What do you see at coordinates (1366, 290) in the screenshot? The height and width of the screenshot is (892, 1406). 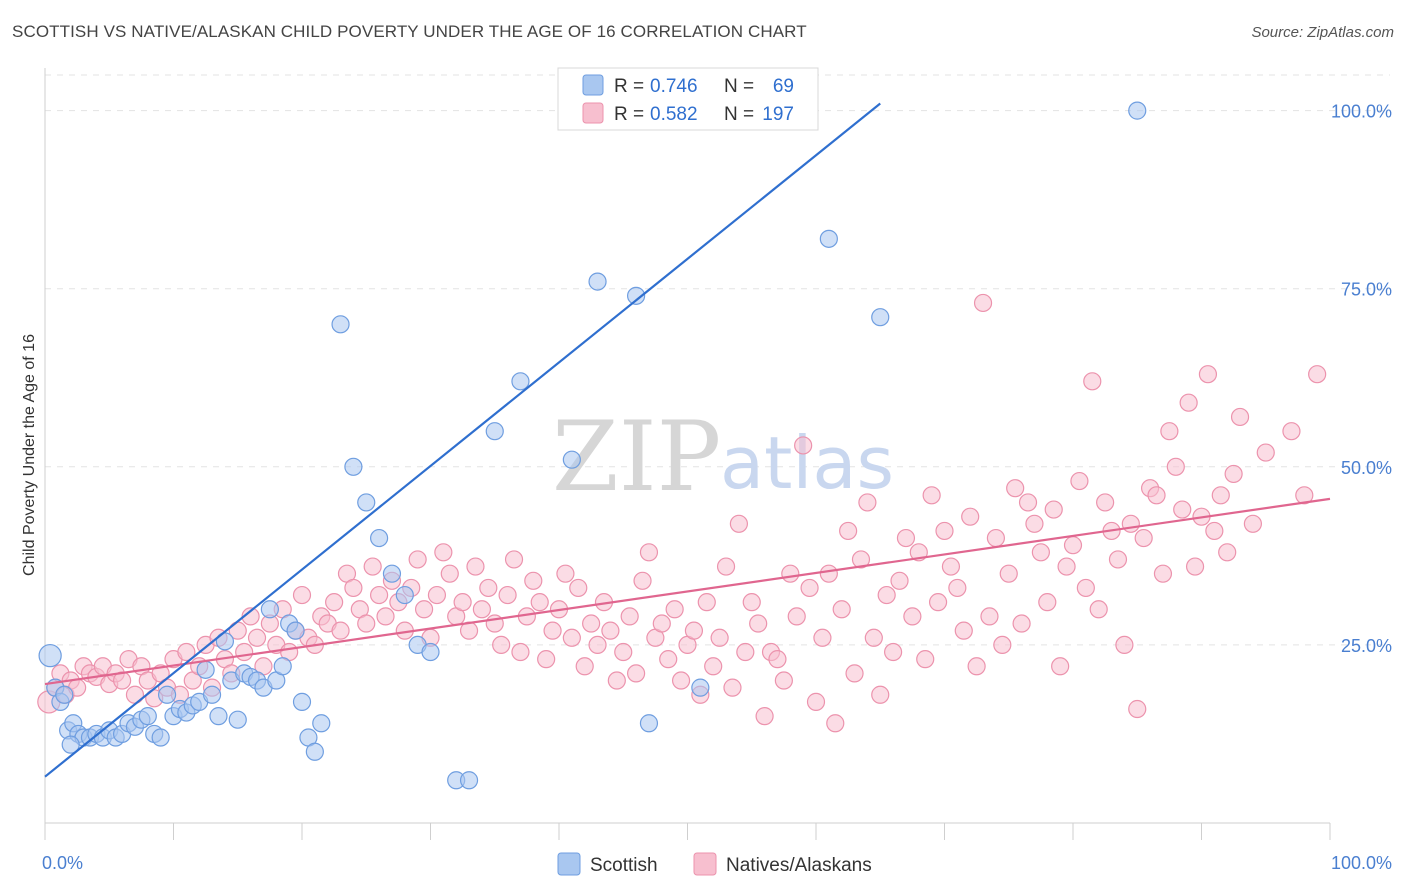 I see `y-tick-label: 75.0%` at bounding box center [1366, 290].